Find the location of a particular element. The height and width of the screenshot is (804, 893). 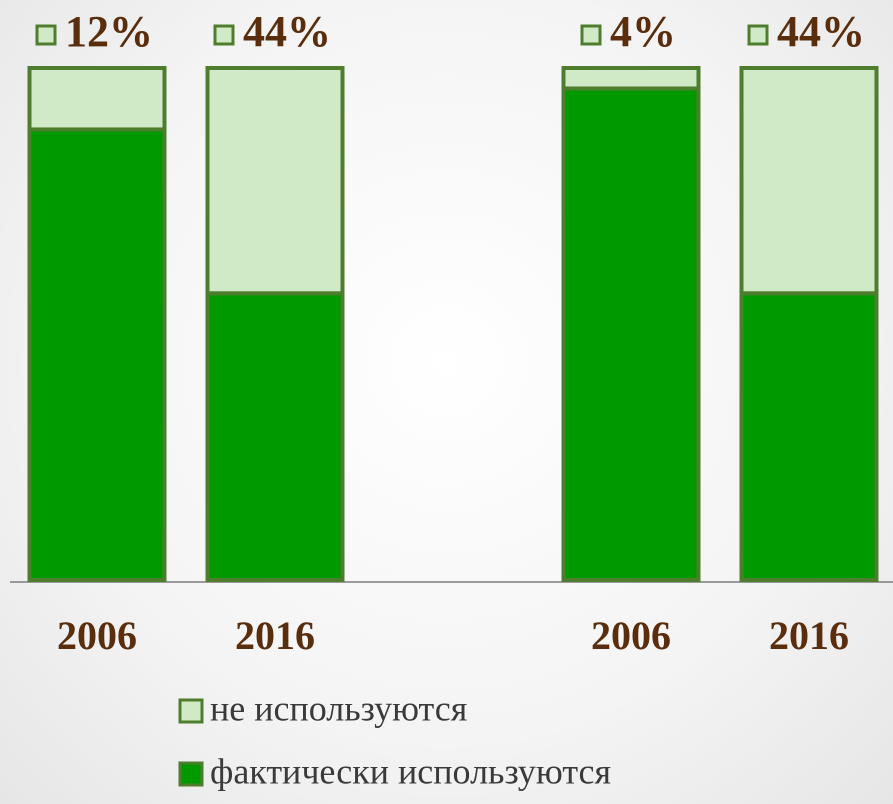

legend-label: не используются is located at coordinates (338, 708).